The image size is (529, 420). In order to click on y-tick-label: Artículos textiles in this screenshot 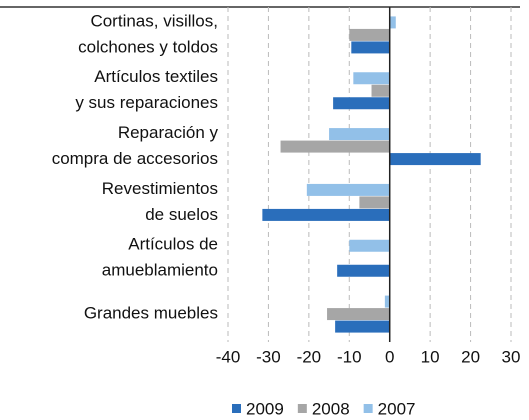, I will do `click(156, 76)`.